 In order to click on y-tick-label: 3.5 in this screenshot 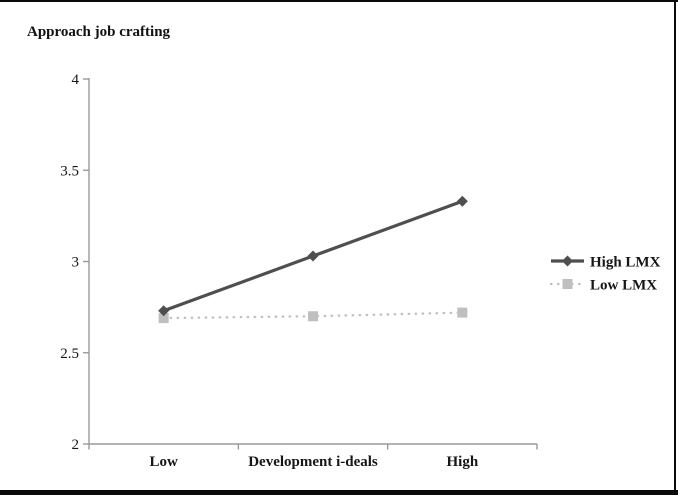, I will do `click(69, 171)`.